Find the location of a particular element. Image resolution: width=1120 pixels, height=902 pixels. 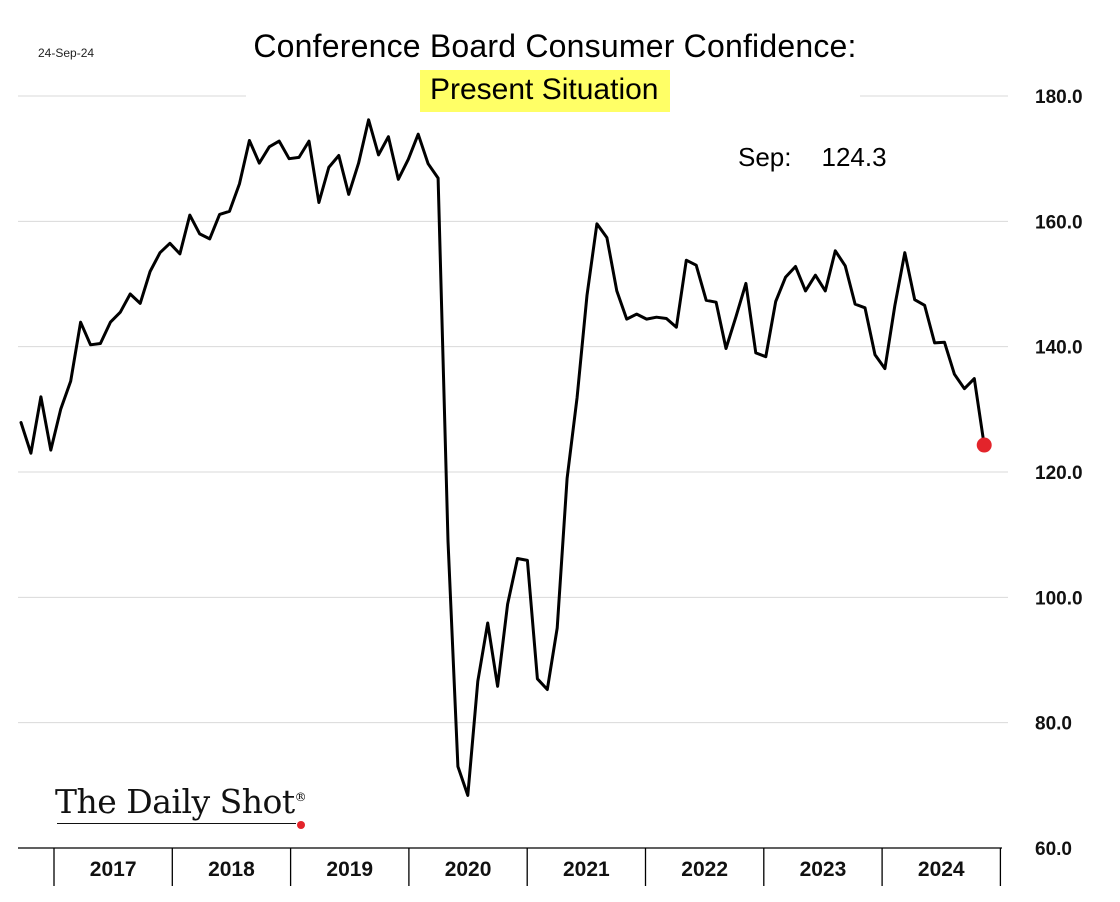

x-tick-label: 2021 is located at coordinates (586, 869).